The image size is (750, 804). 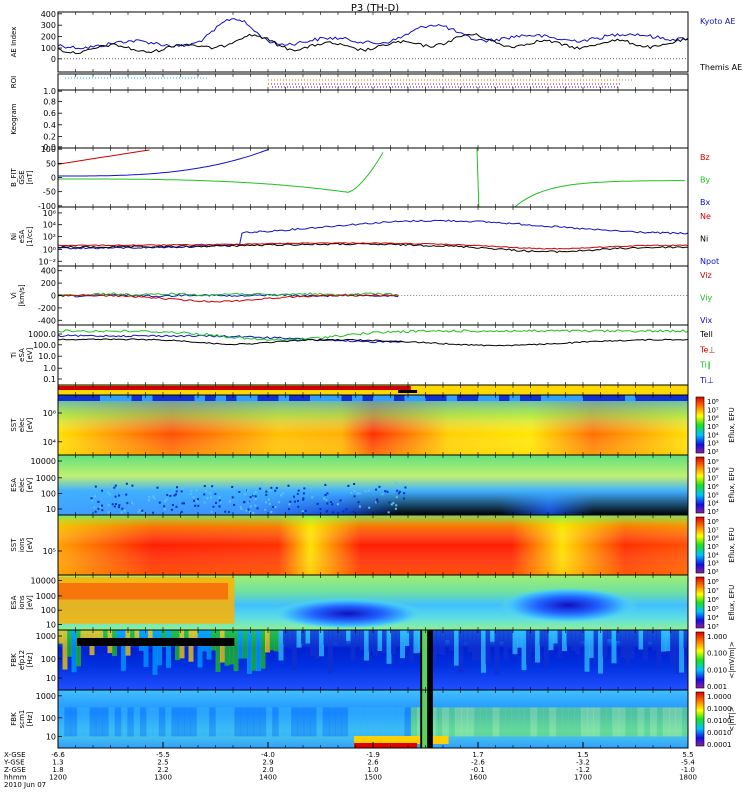 I want to click on y-axis-label: ESA, so click(x=14, y=602).